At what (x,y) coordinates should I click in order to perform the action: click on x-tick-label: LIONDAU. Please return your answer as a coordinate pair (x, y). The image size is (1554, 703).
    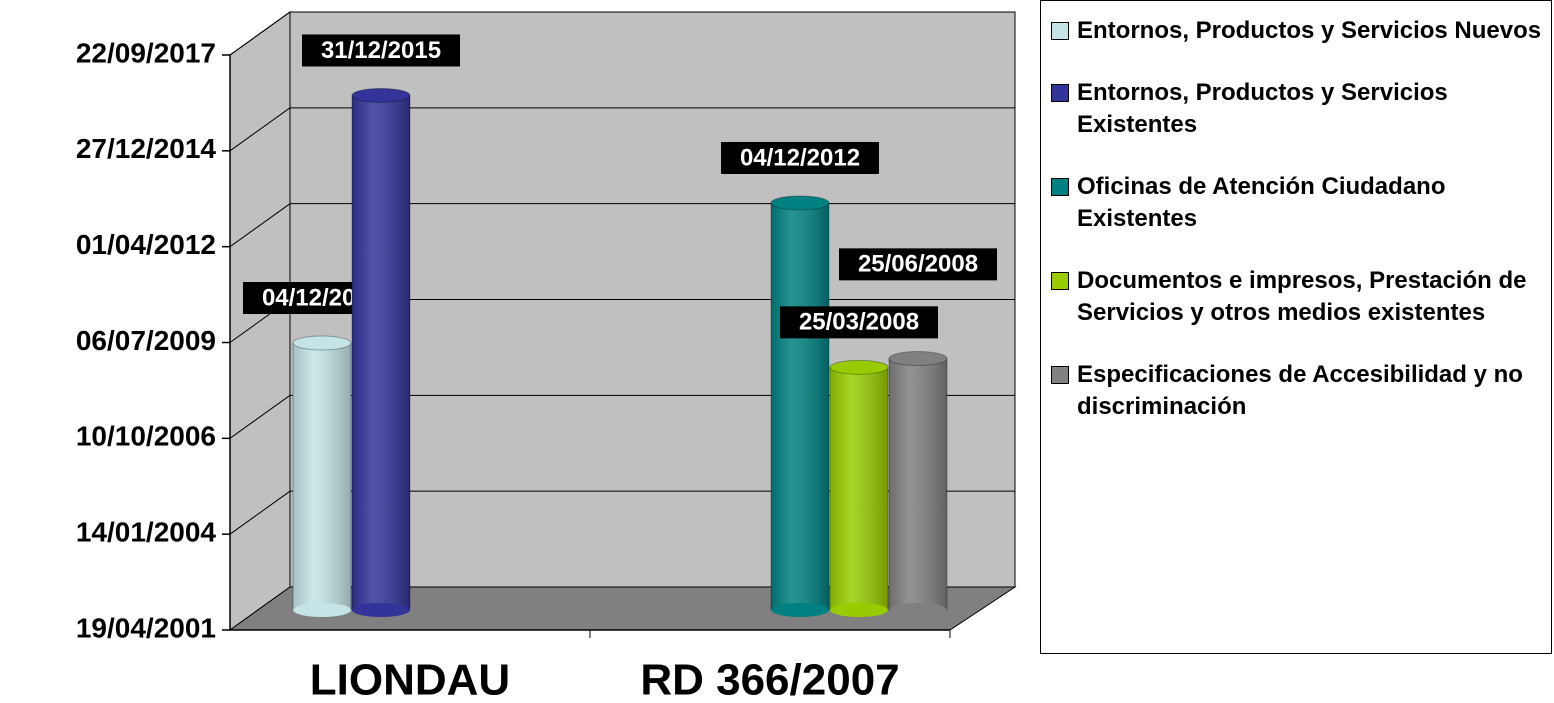
    Looking at the image, I should click on (410, 679).